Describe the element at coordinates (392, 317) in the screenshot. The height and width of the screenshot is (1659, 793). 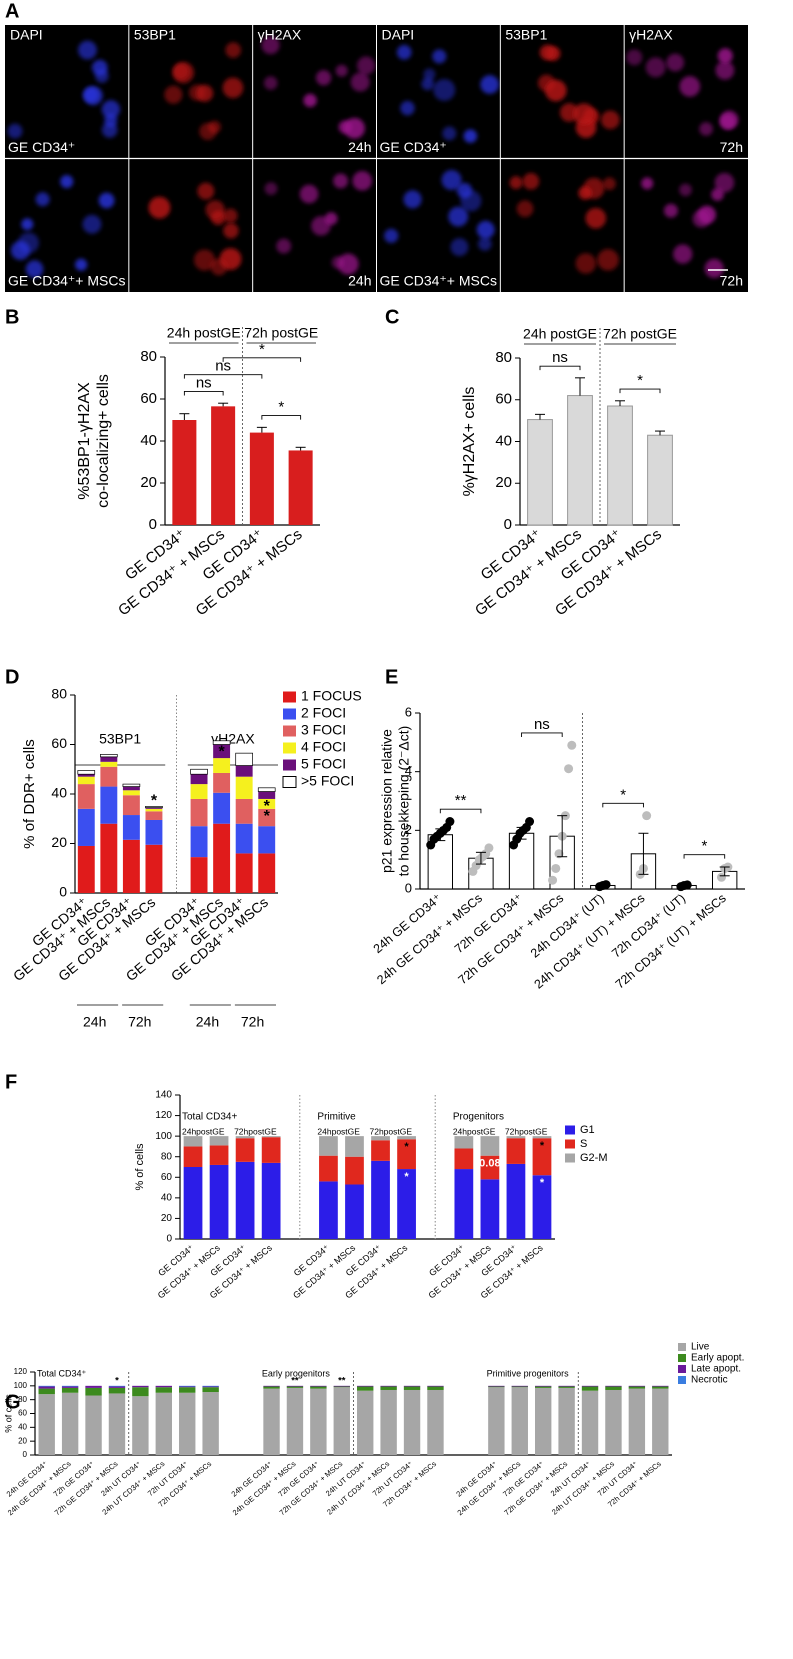
I see `panel-letter: C` at that location.